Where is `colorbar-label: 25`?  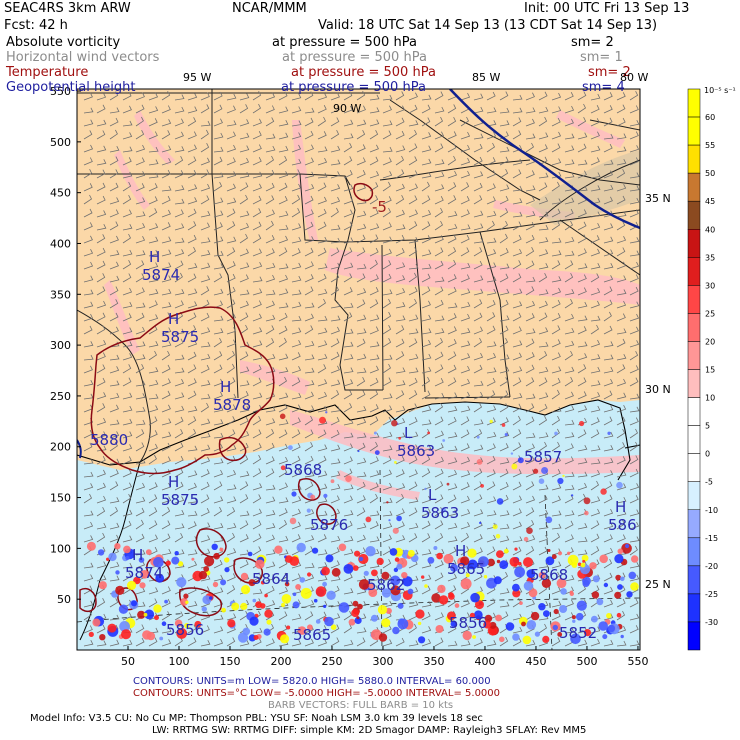
colorbar-label: 25 is located at coordinates (710, 313).